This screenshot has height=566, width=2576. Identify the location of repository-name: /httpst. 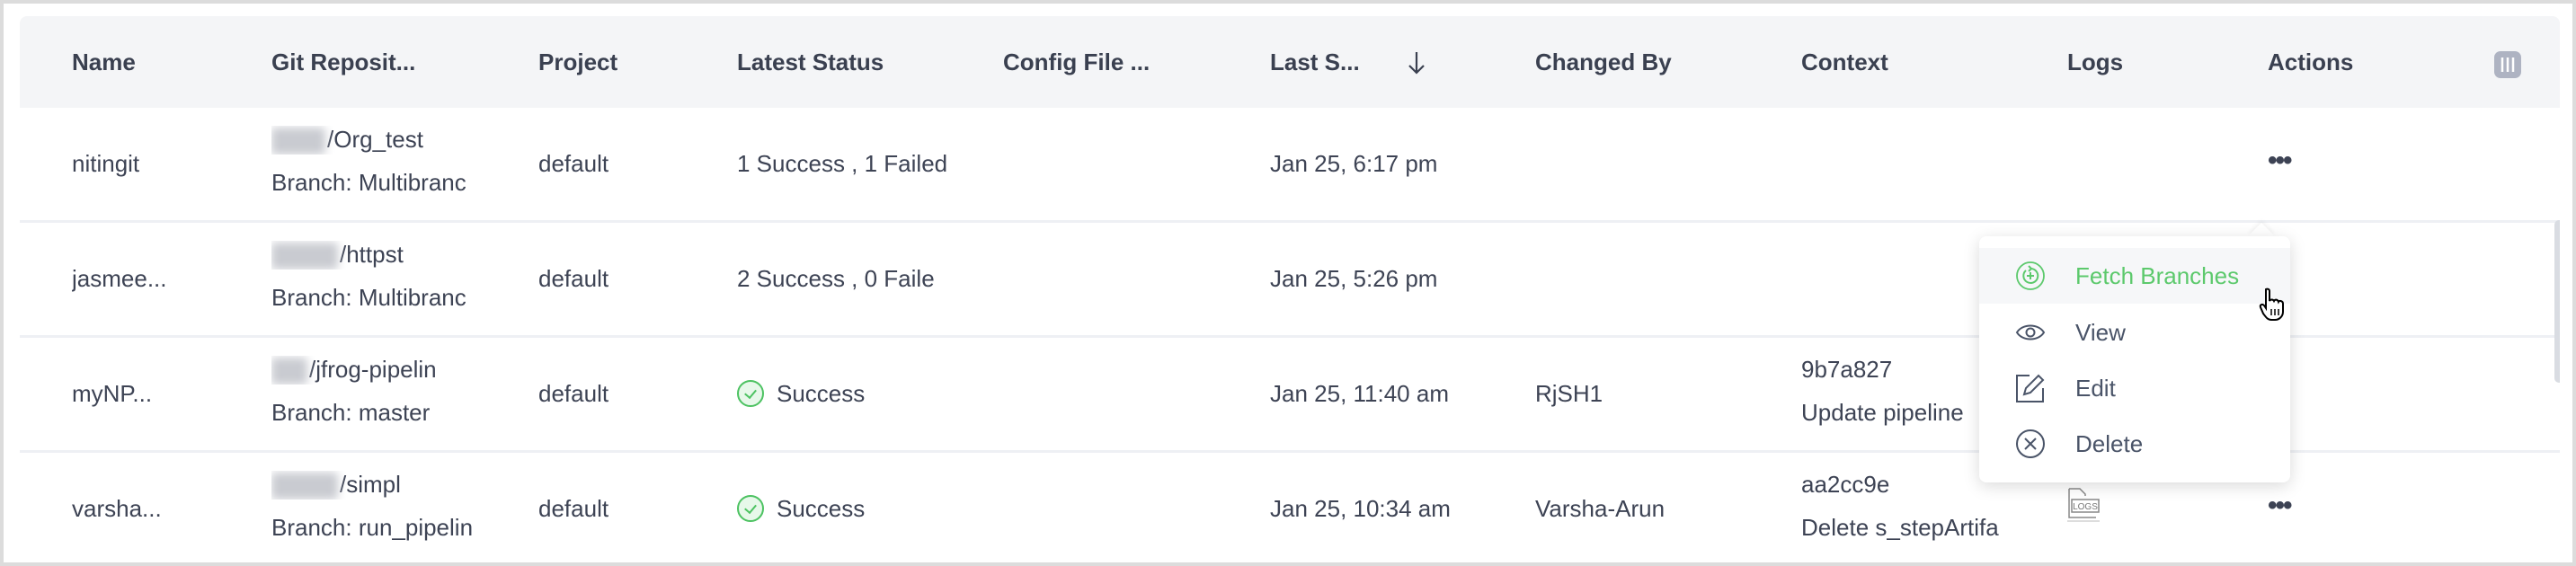
(372, 254).